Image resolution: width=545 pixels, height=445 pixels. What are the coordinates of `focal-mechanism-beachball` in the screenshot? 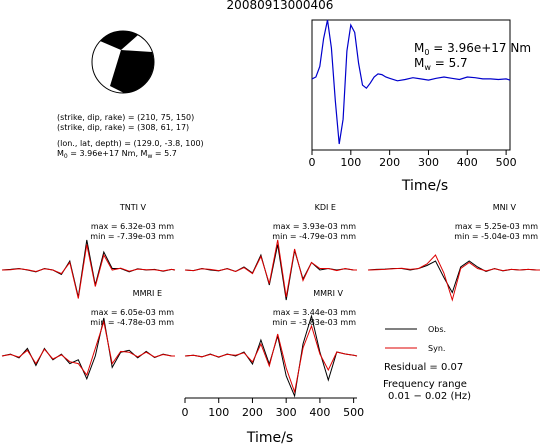 It's located at (123, 62).